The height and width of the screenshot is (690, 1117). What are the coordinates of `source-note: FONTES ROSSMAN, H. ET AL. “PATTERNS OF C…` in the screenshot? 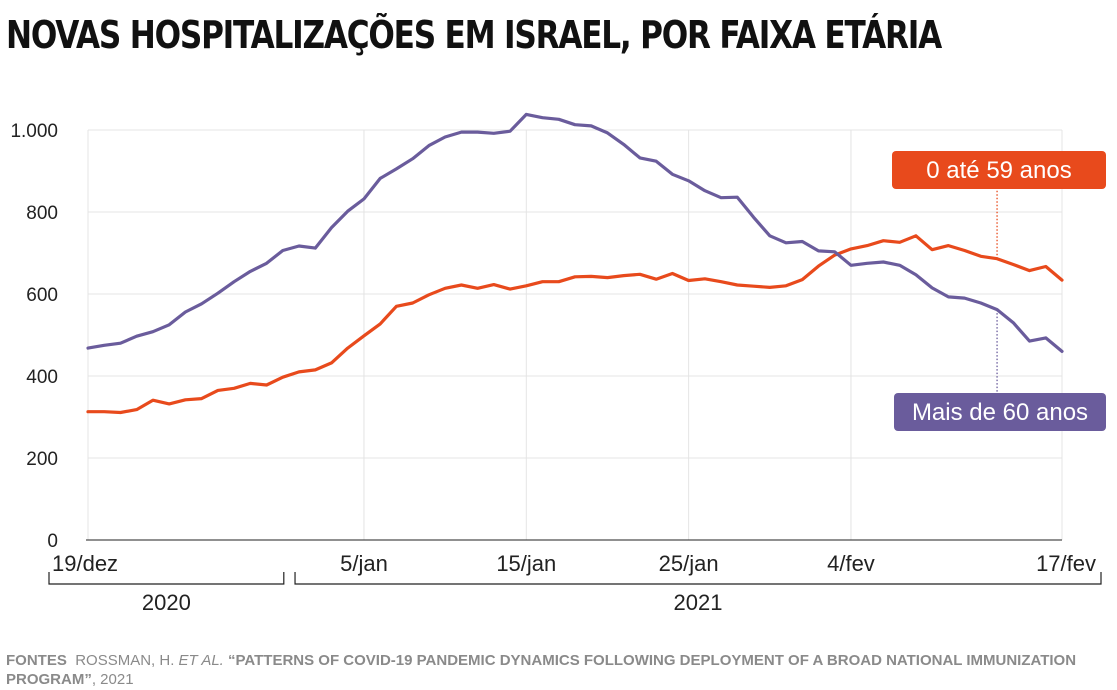 It's located at (556, 670).